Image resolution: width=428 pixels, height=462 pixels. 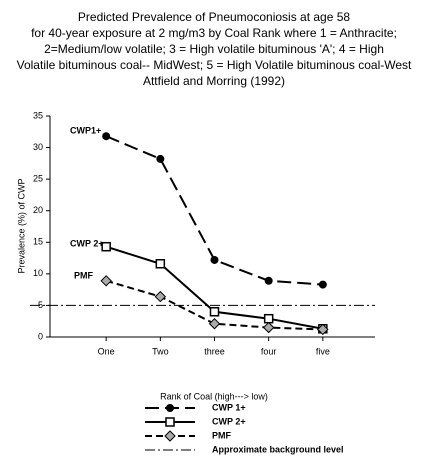 What do you see at coordinates (269, 351) in the screenshot?
I see `x-tick-label: four` at bounding box center [269, 351].